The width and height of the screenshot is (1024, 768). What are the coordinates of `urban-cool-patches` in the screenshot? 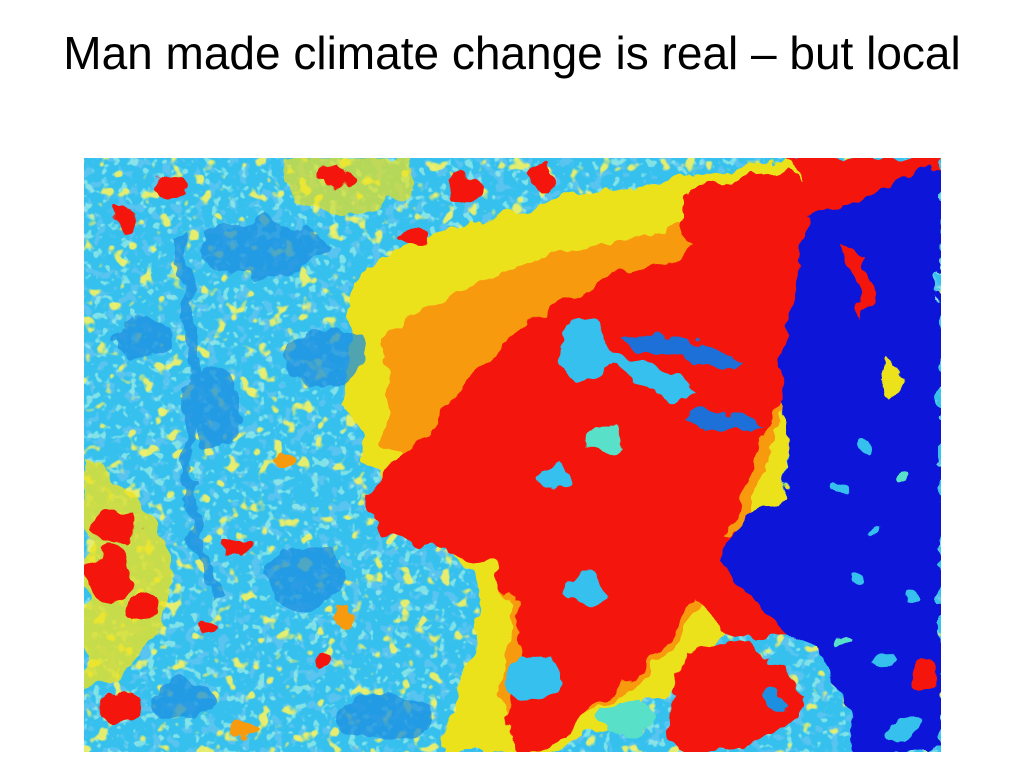 It's located at (604, 526).